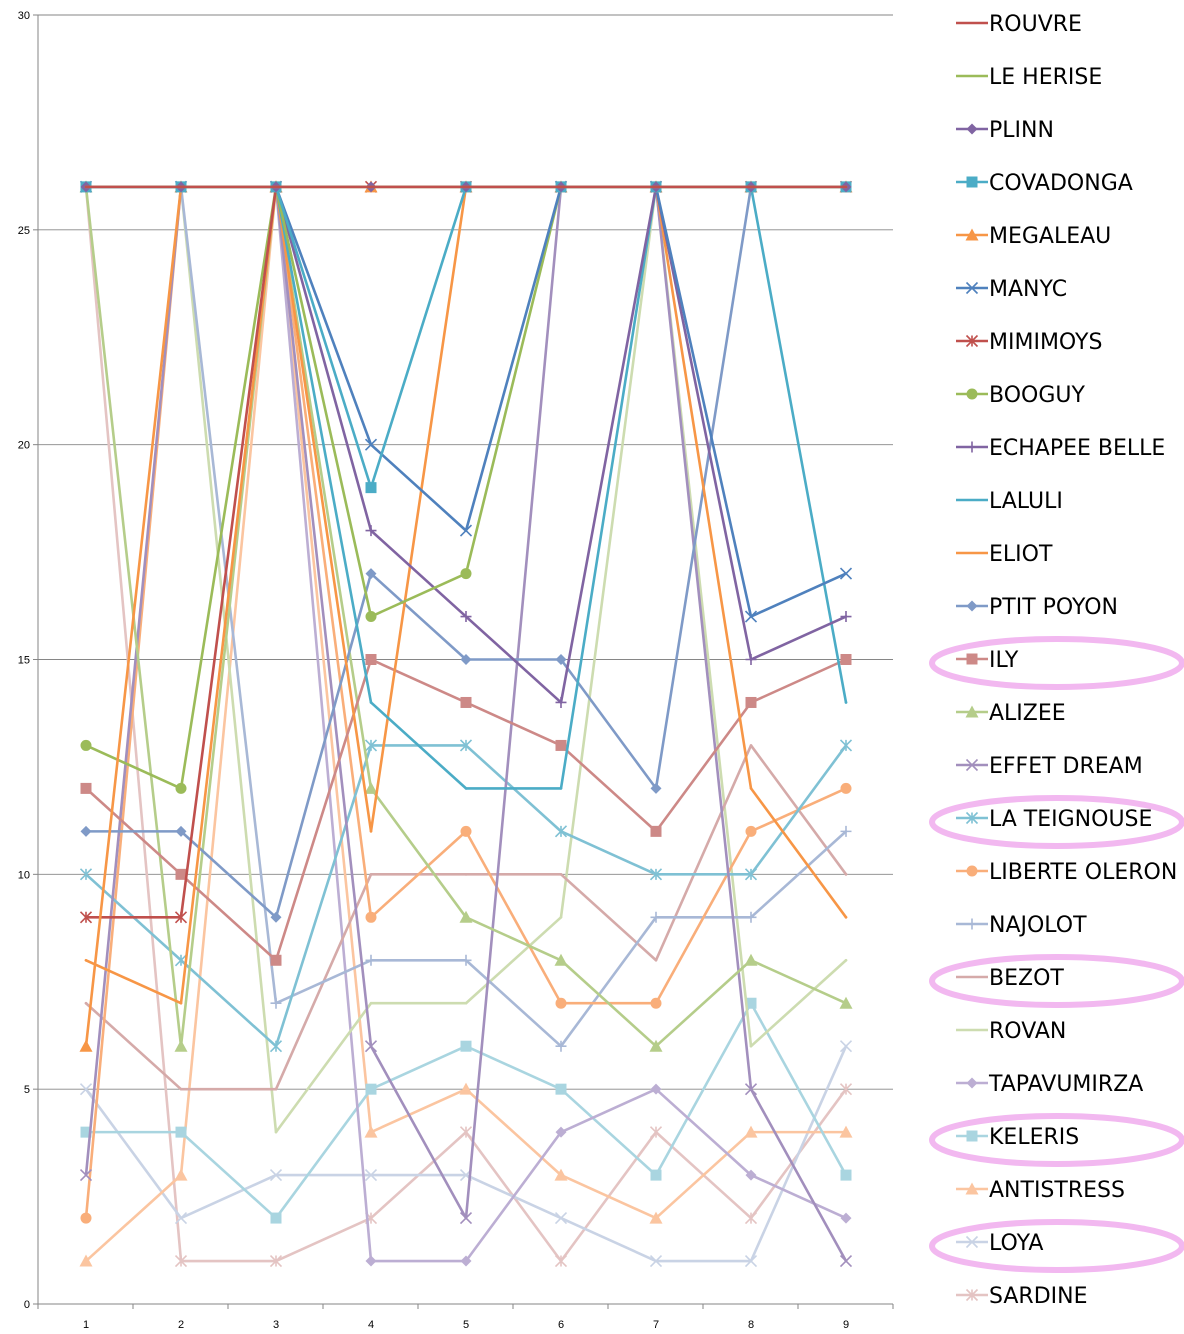  What do you see at coordinates (181, 1325) in the screenshot?
I see `x-tick-label: 2` at bounding box center [181, 1325].